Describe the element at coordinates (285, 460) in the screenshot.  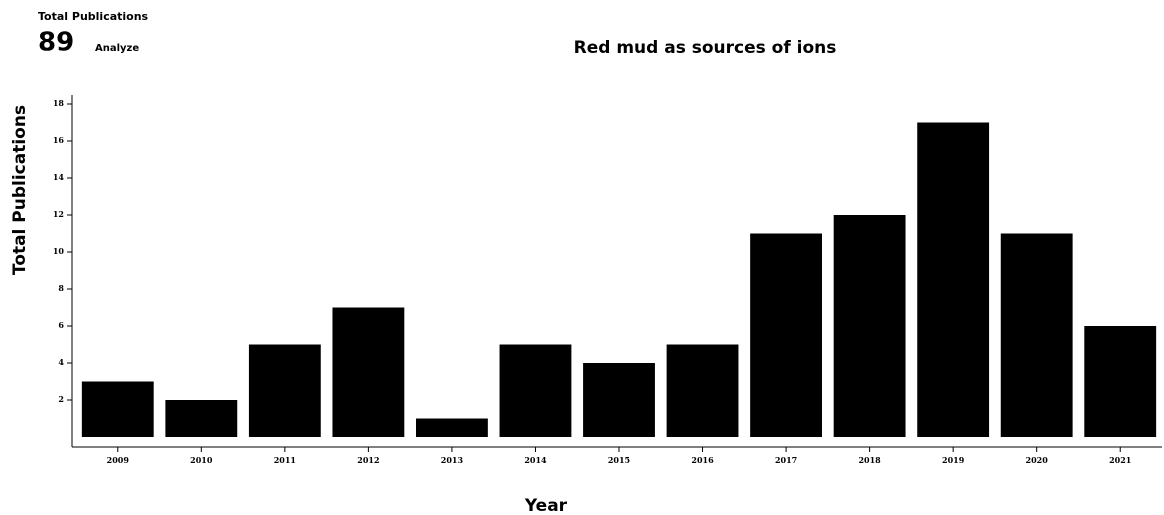
I see `x-tick-label: 2011` at that location.